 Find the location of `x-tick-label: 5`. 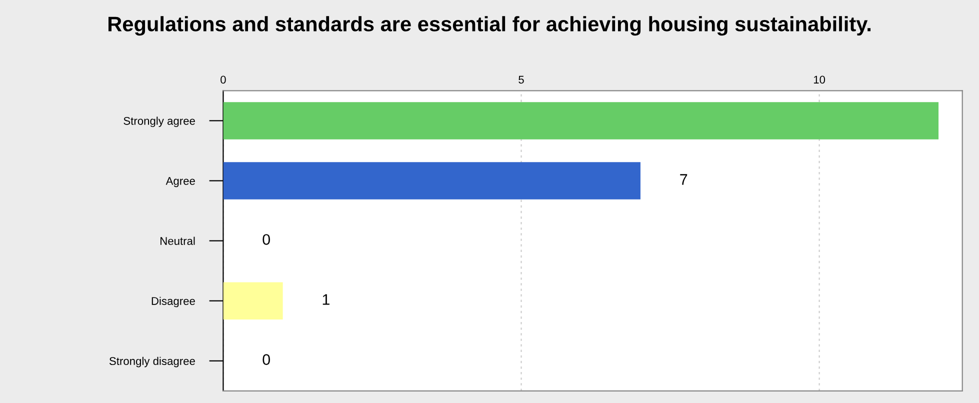

x-tick-label: 5 is located at coordinates (521, 80).